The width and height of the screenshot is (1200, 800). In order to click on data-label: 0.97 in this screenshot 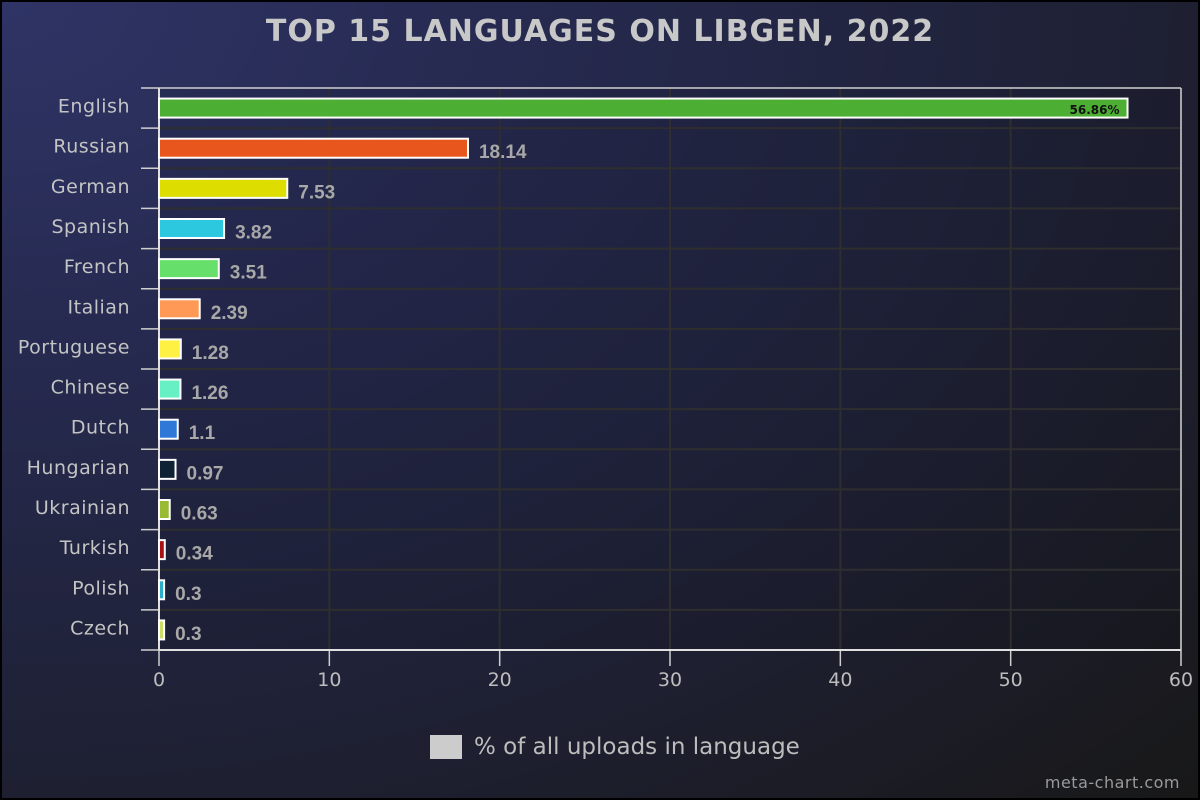, I will do `click(205, 473)`.